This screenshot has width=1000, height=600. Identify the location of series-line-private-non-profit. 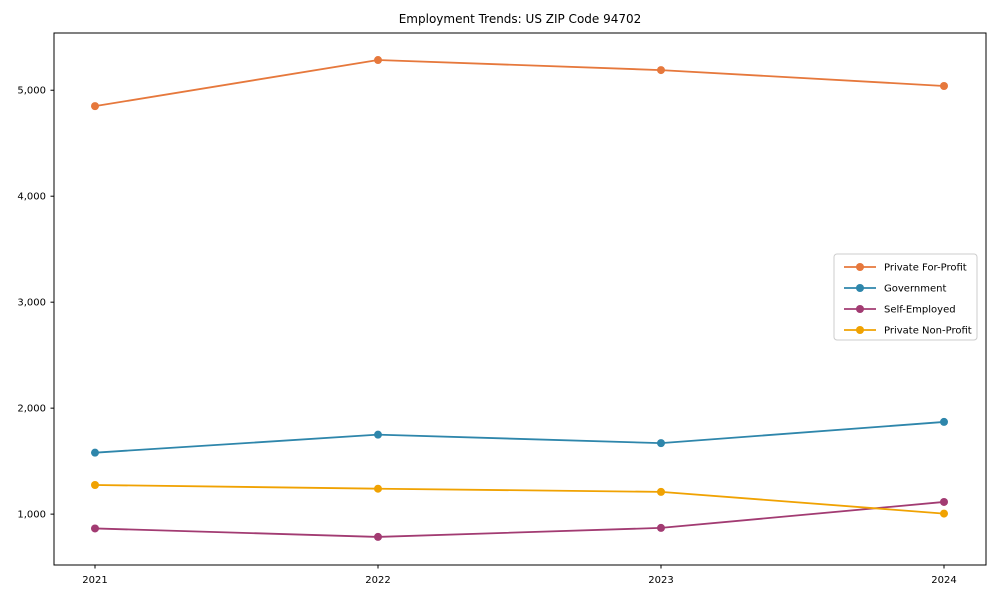
(519, 499).